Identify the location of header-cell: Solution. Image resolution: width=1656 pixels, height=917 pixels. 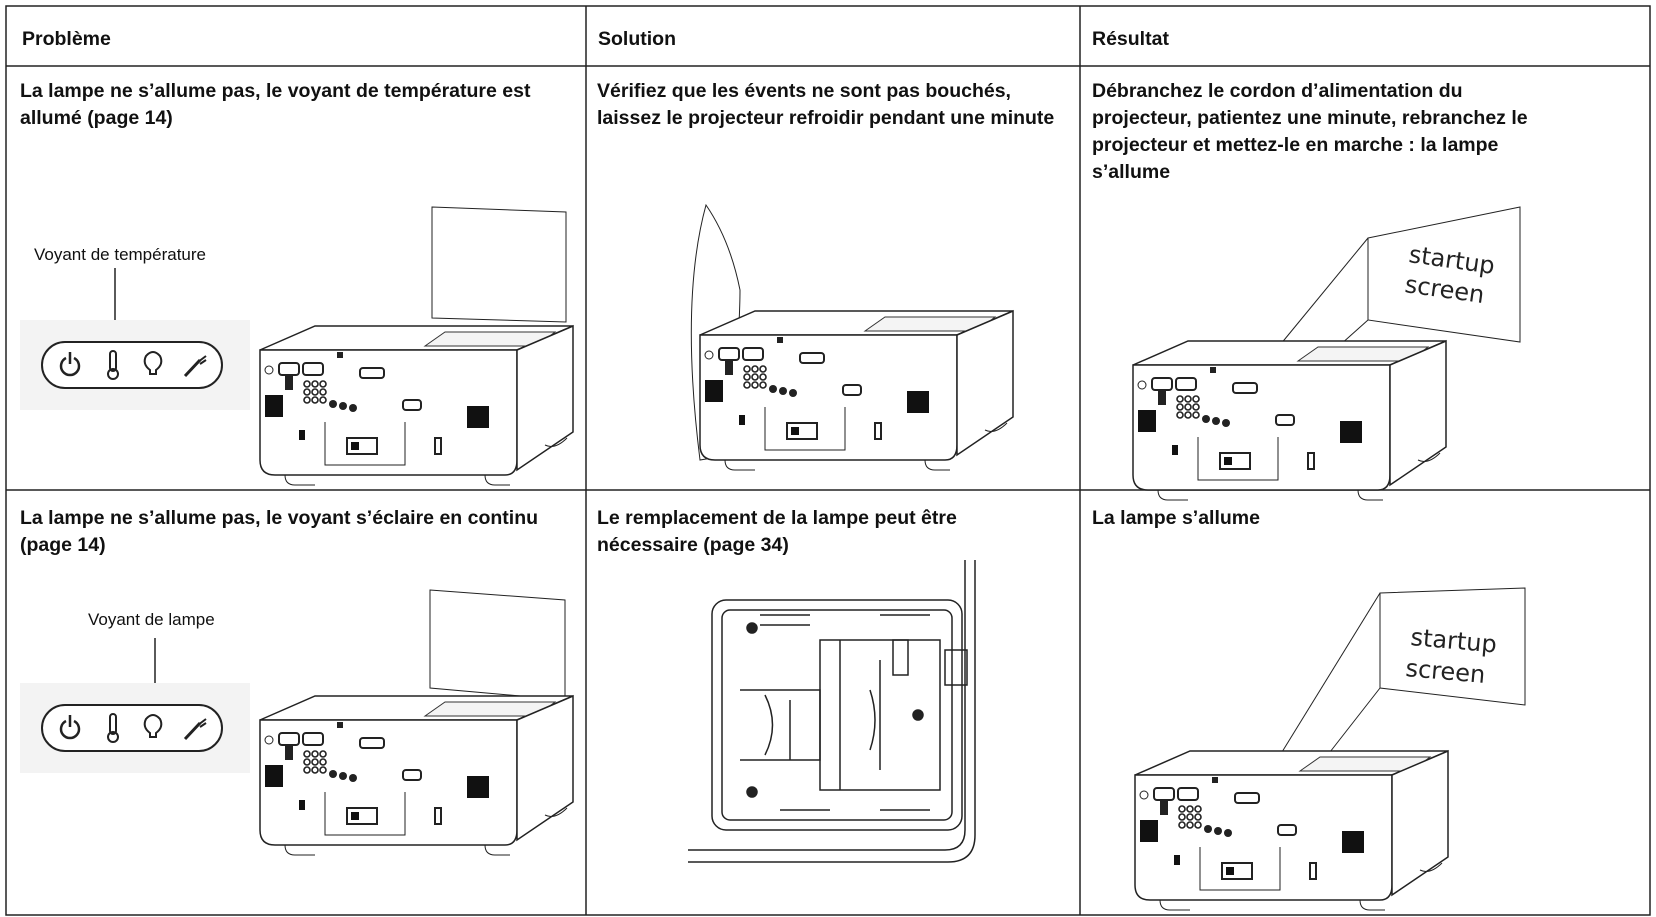
(637, 39).